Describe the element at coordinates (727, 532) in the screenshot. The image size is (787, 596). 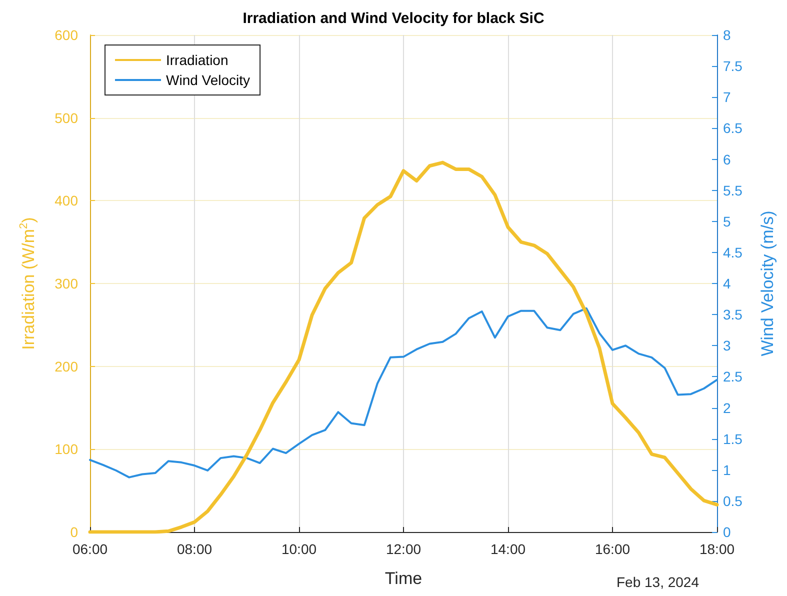
I see `y2-tick-label: 0` at that location.